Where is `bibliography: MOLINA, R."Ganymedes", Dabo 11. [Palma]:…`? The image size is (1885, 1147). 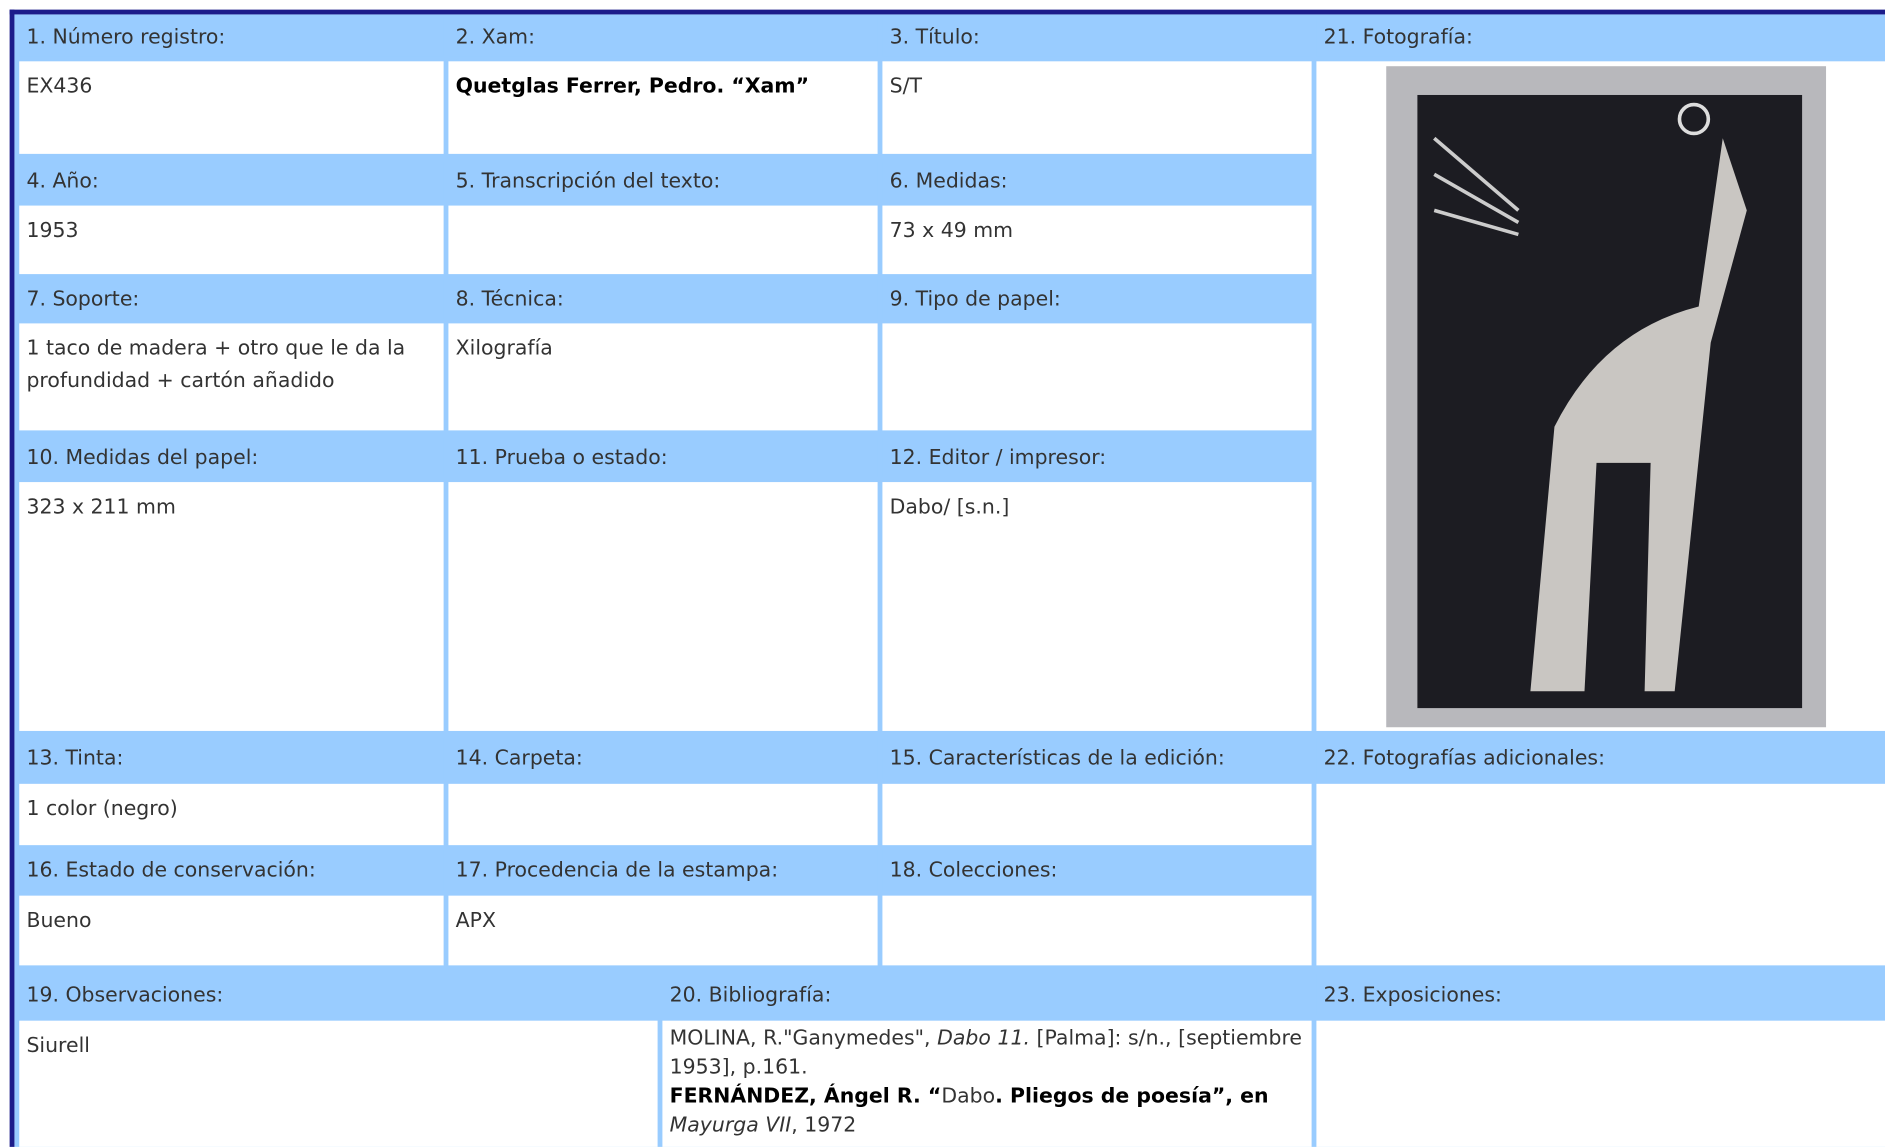 bibliography: MOLINA, R."Ganymedes", Dabo 11. [Palma]:… is located at coordinates (987, 1083).